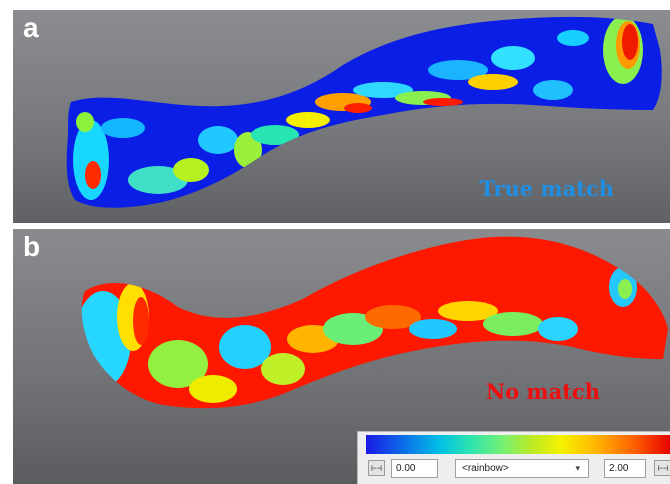  I want to click on chevron-down-icon: ▾, so click(577, 468).